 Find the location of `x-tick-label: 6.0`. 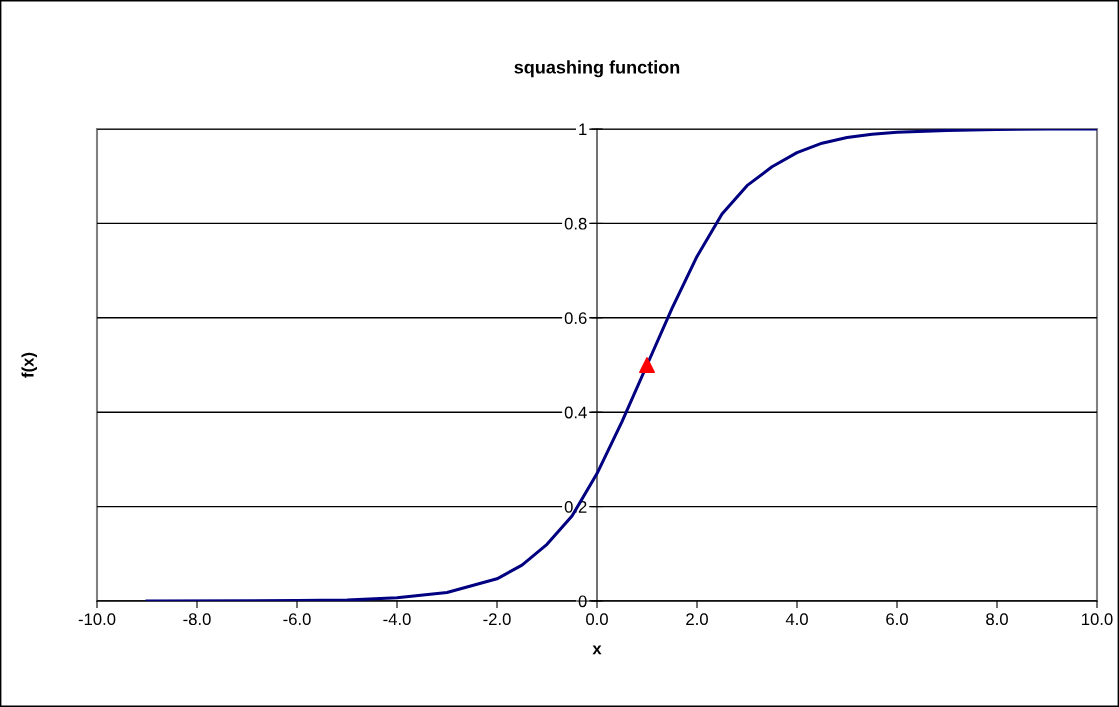

x-tick-label: 6.0 is located at coordinates (897, 619).